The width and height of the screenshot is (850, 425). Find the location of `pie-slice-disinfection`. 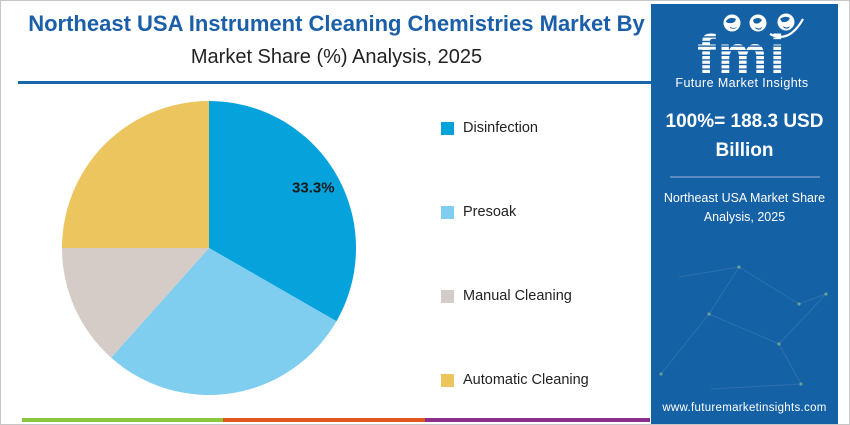

pie-slice-disinfection is located at coordinates (282, 211).